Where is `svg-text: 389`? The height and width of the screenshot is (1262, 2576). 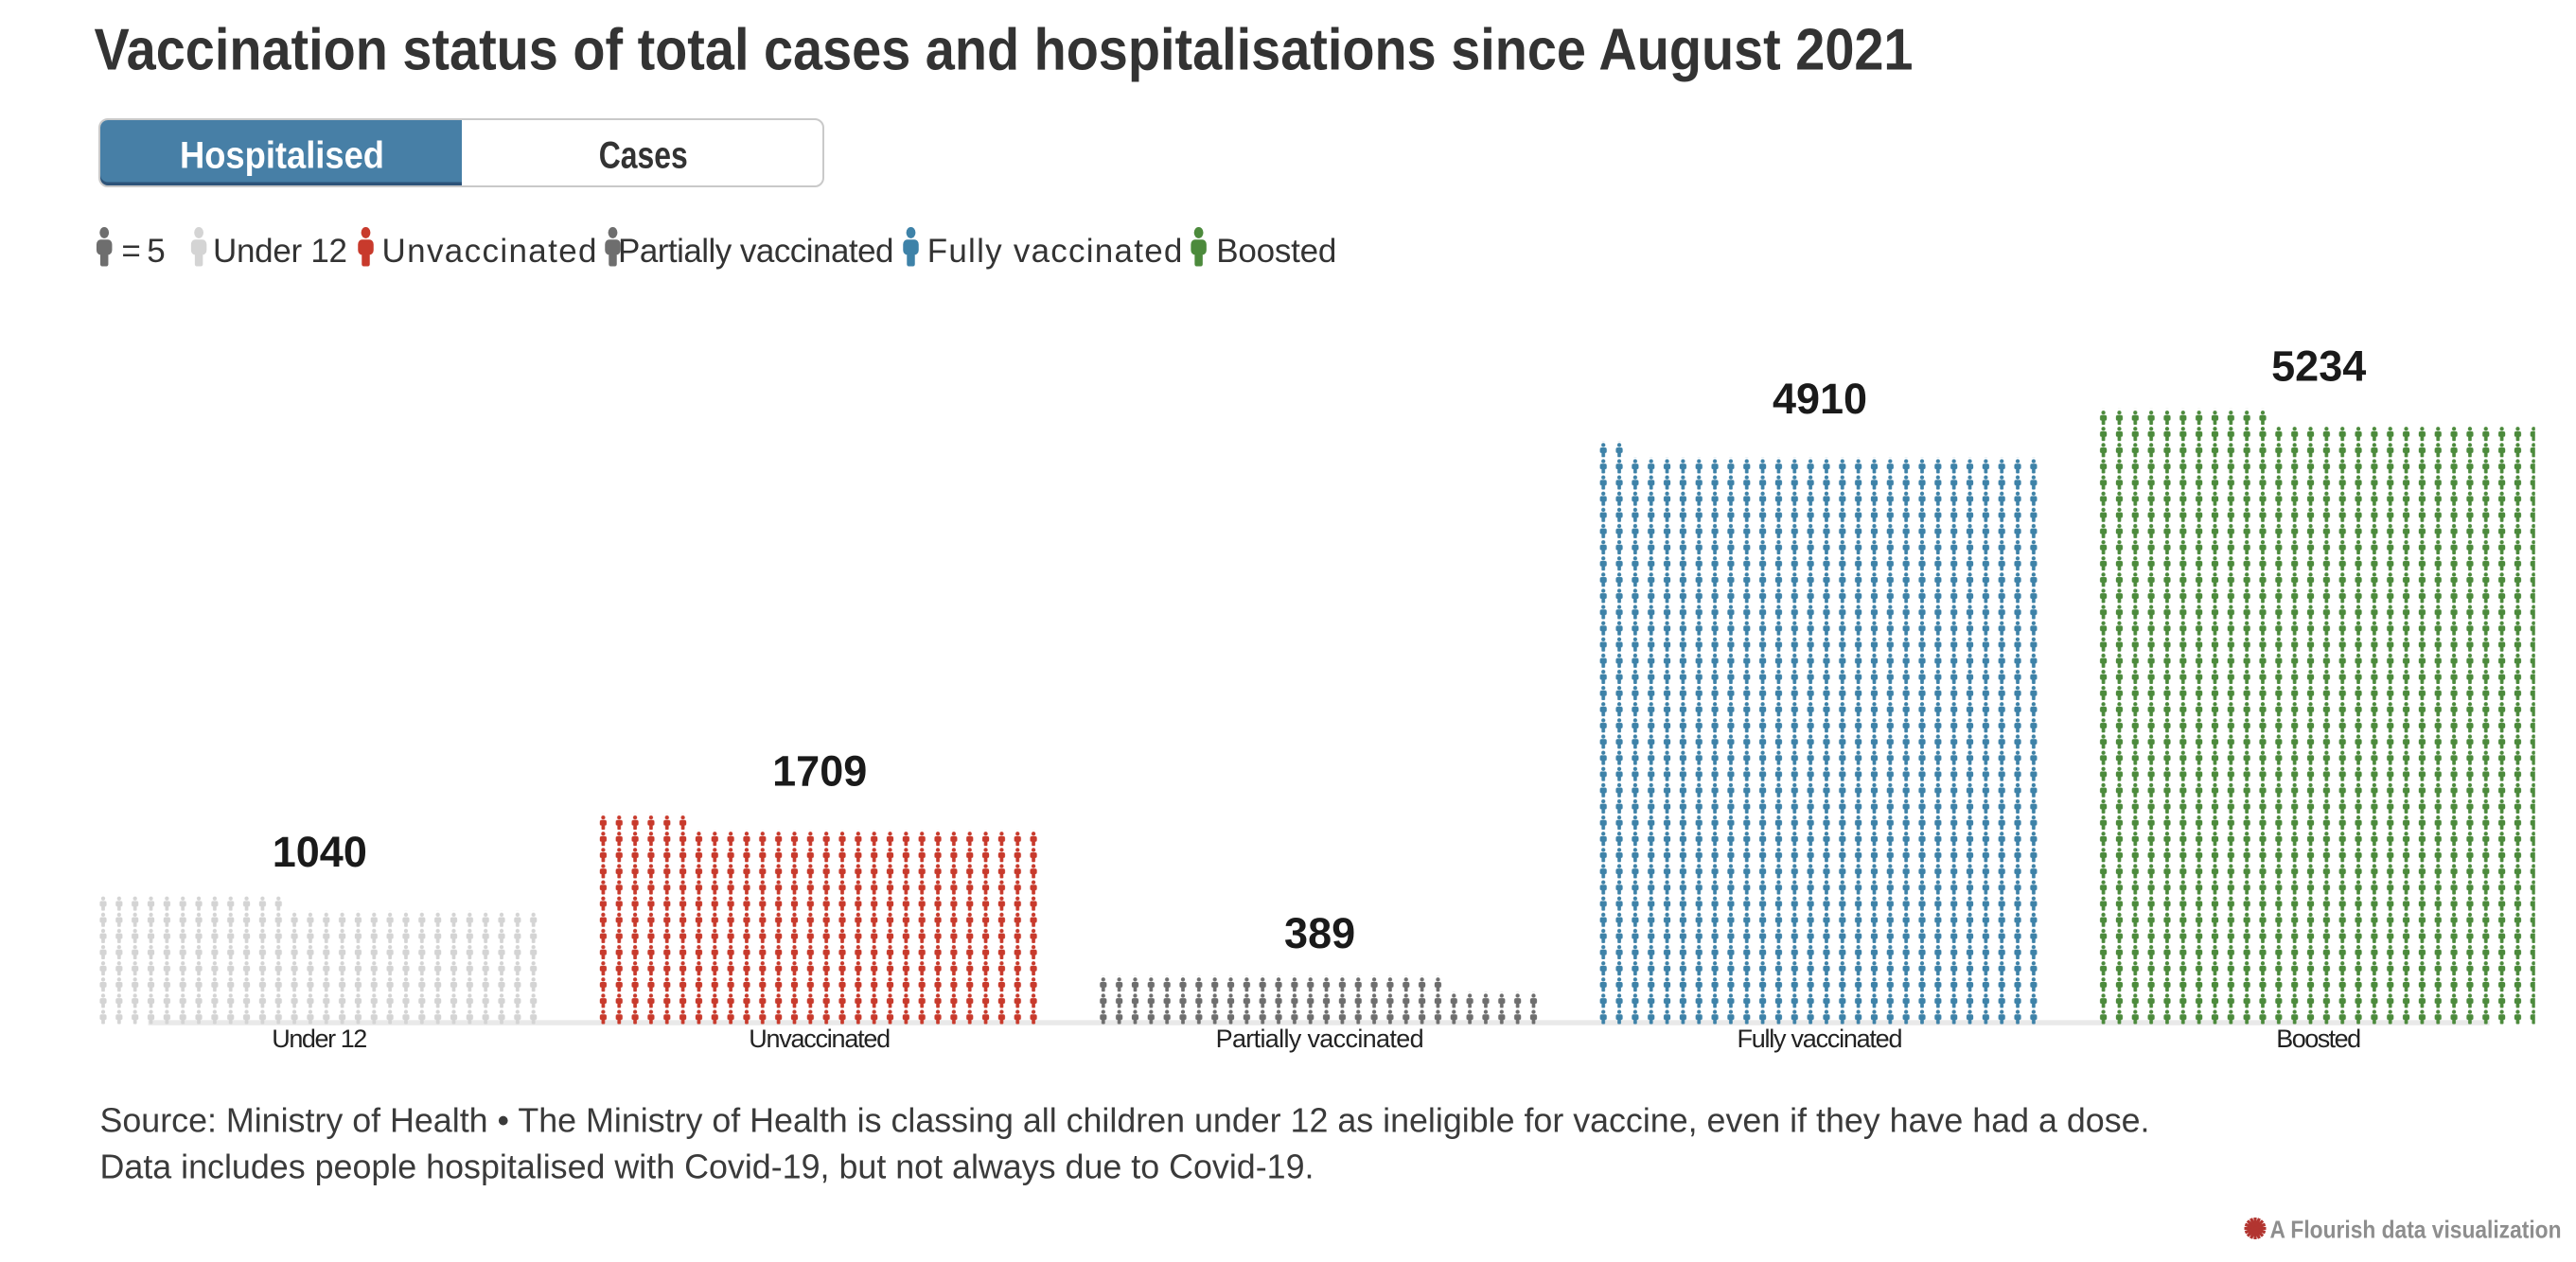
svg-text: 389 is located at coordinates (1319, 933).